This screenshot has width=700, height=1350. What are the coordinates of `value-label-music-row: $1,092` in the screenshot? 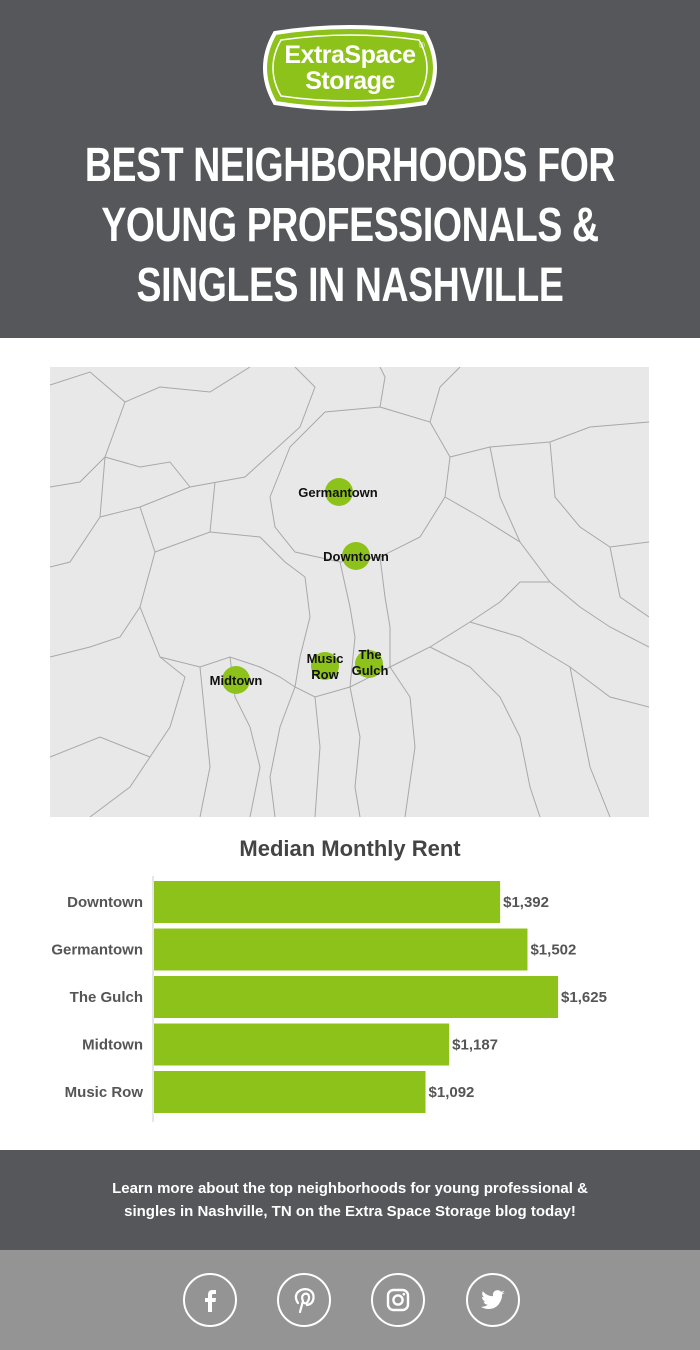 It's located at (452, 1092).